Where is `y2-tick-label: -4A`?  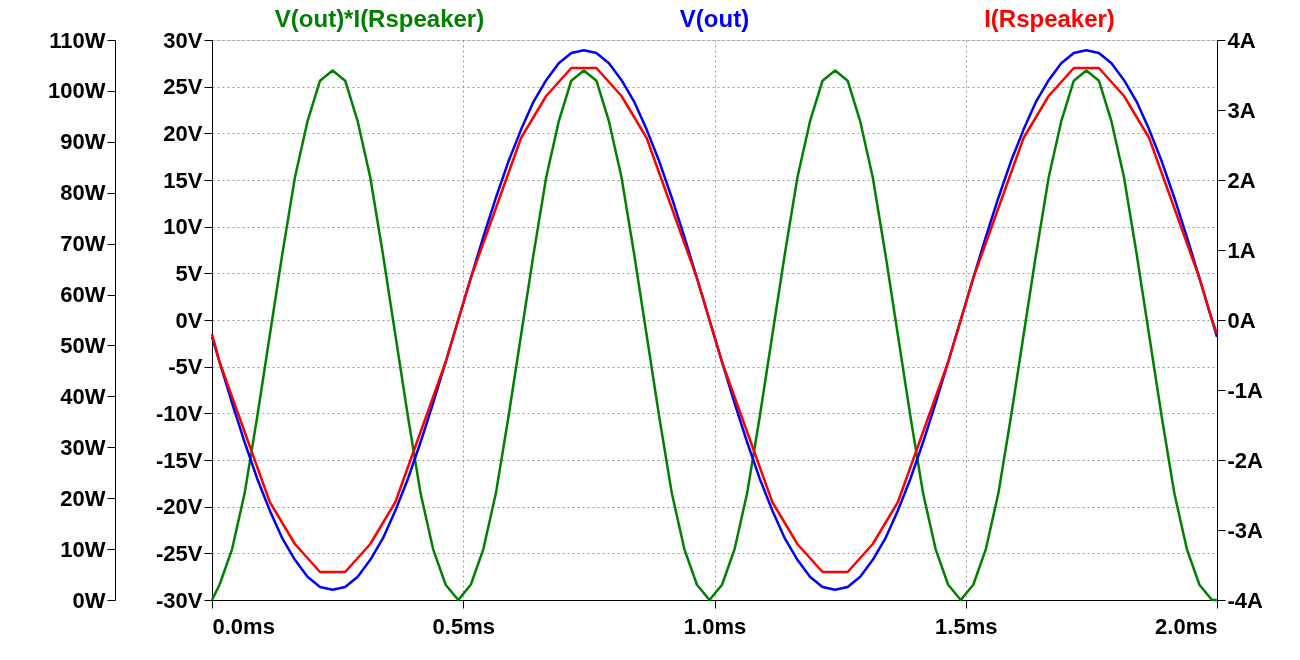
y2-tick-label: -4A is located at coordinates (1245, 600).